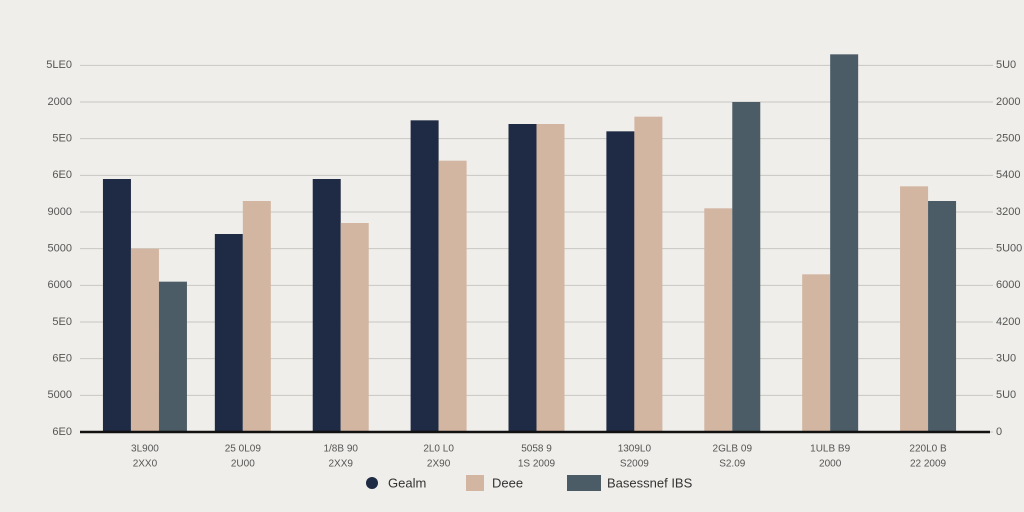  Describe the element at coordinates (1008, 212) in the screenshot. I see `y2-tick-label: 3200` at that location.